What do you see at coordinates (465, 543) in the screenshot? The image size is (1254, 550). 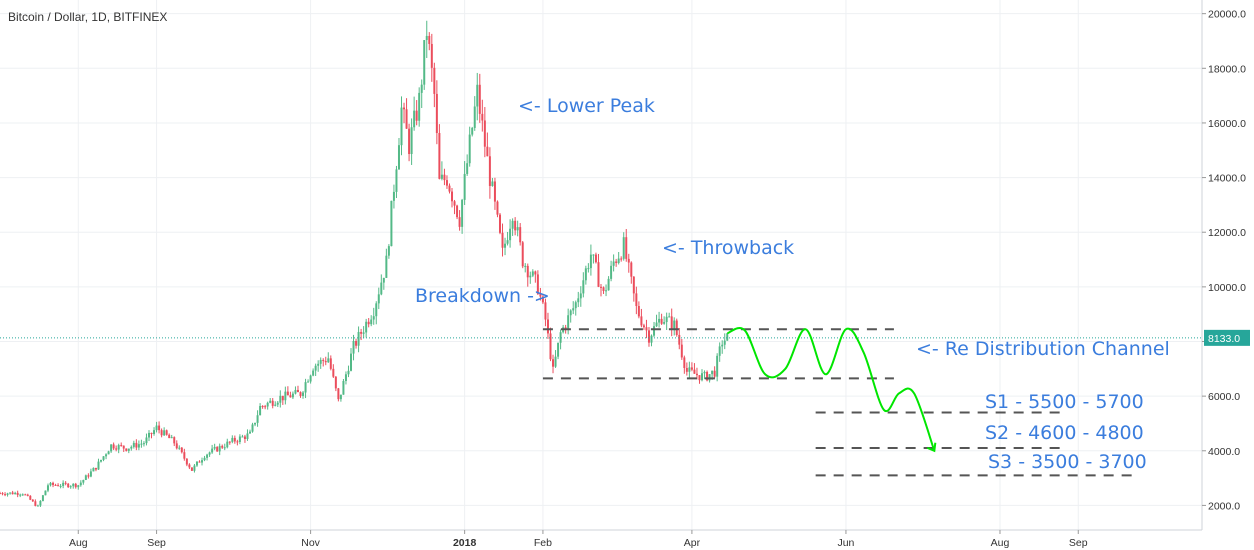 I see `x-tick-label: 2018` at bounding box center [465, 543].